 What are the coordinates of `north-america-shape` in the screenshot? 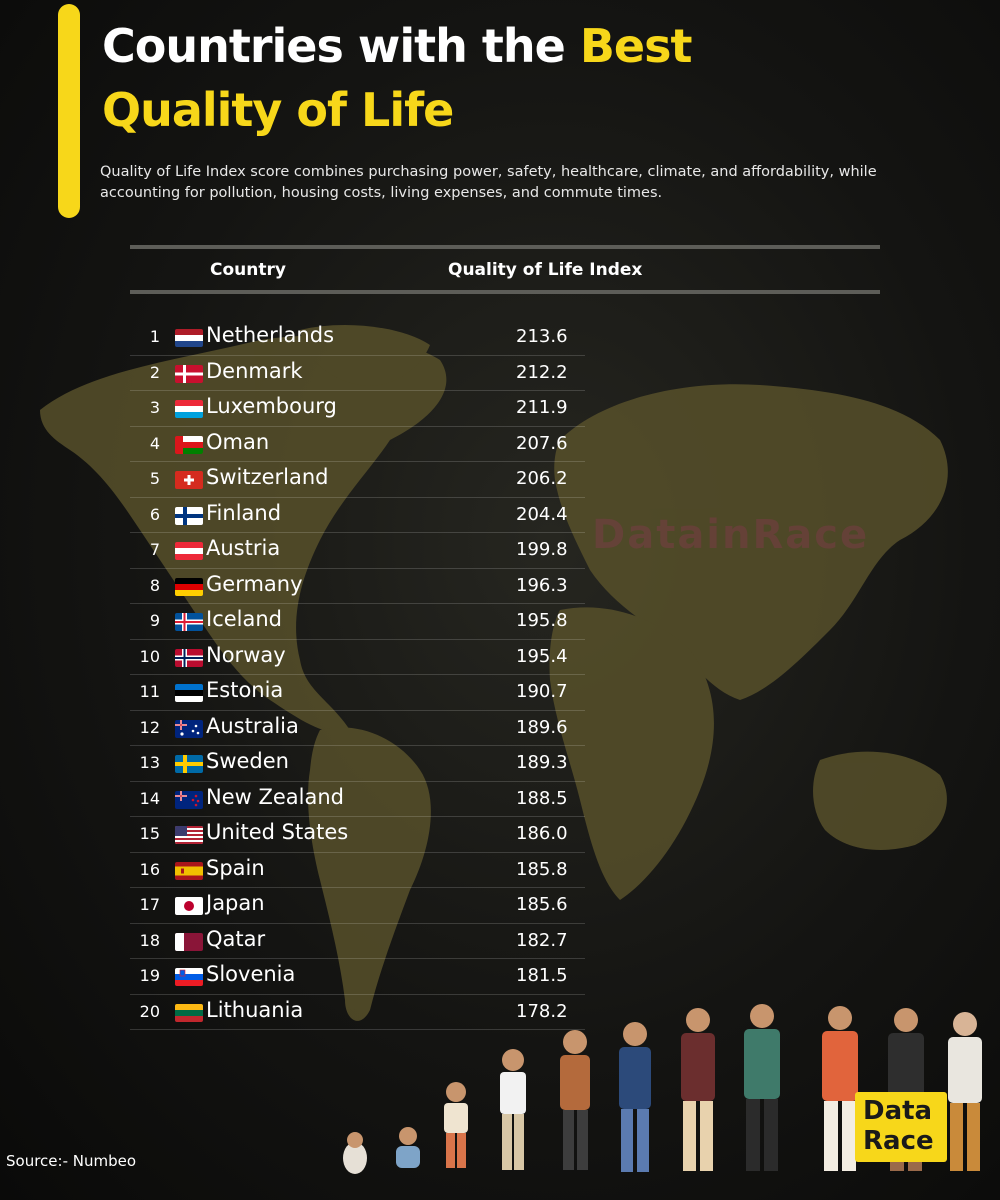 It's located at (243, 534).